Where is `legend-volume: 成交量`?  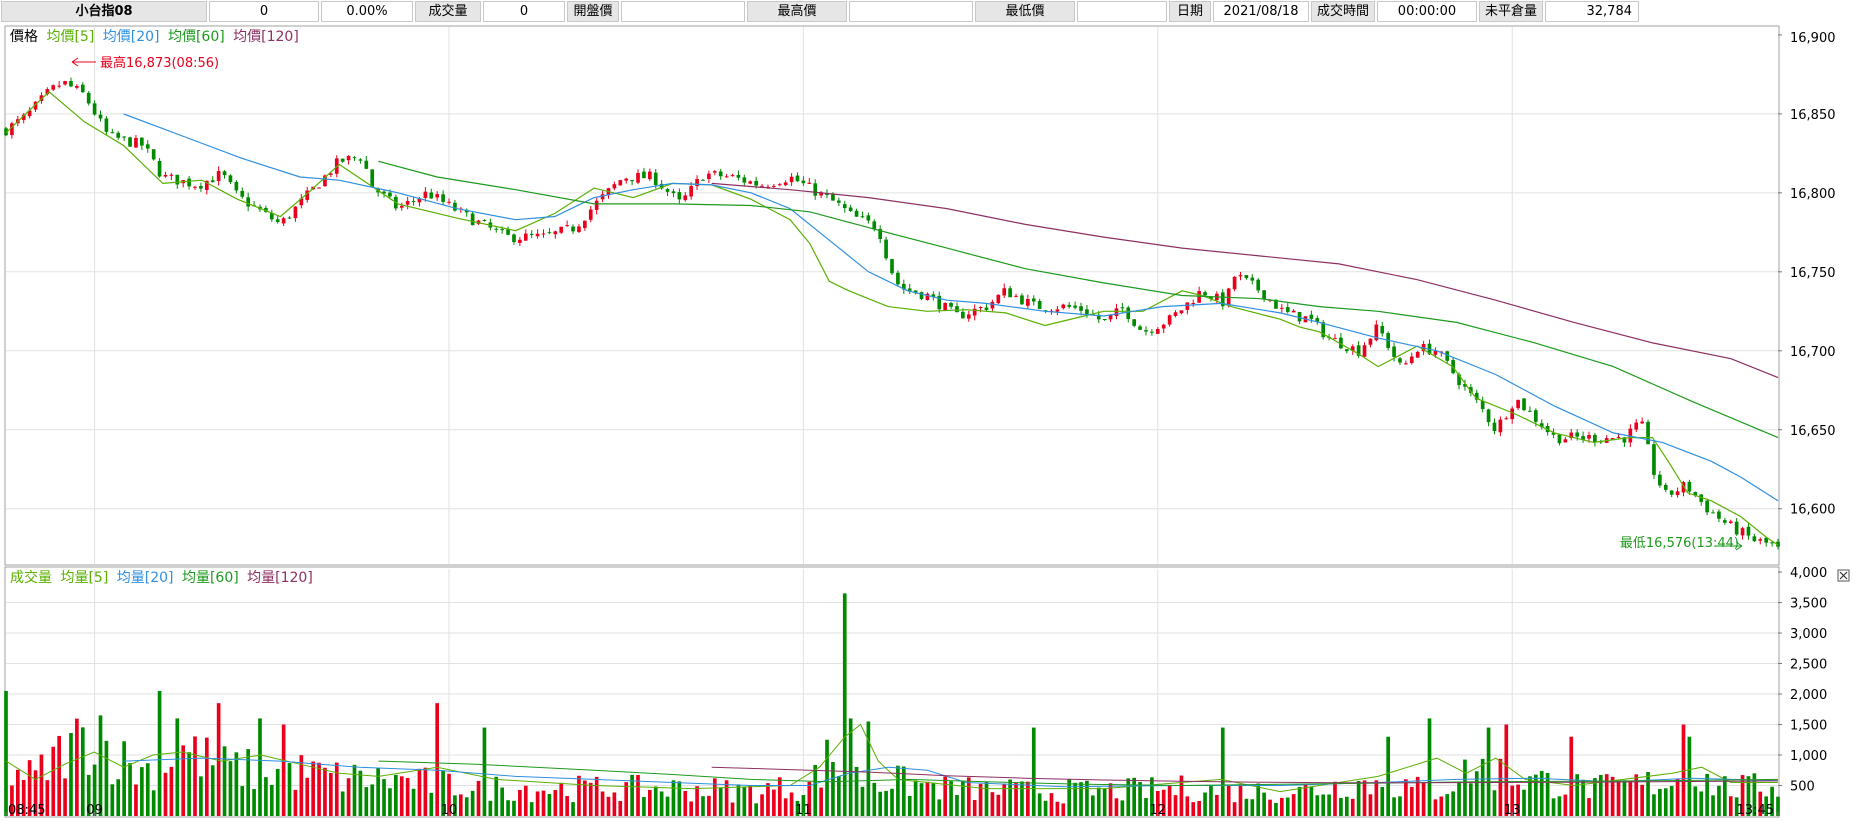
legend-volume: 成交量 is located at coordinates (31, 577).